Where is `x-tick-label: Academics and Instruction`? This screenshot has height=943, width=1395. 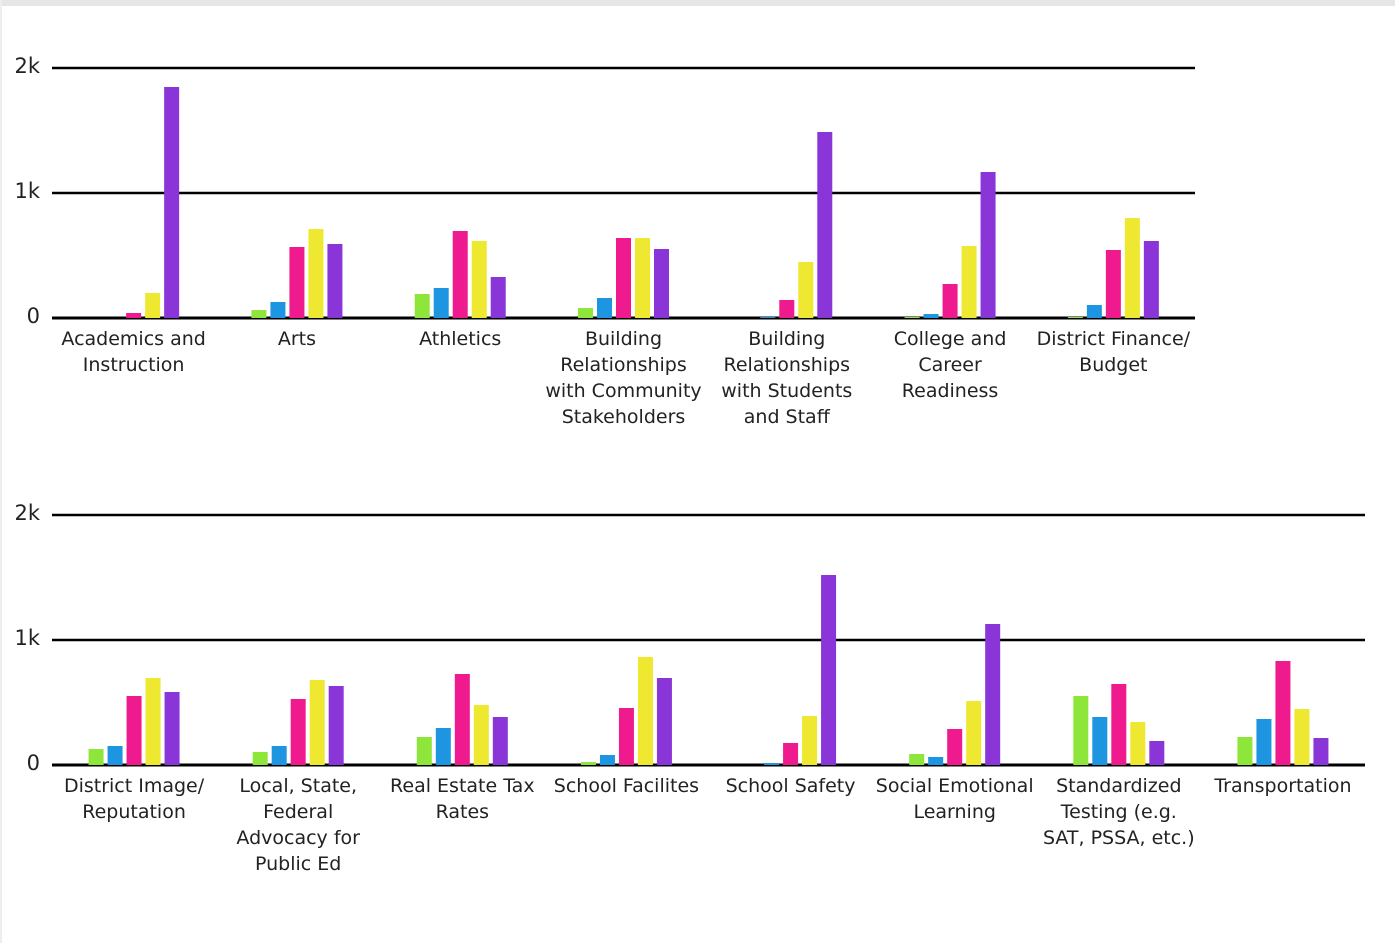
x-tick-label: Academics and Instruction is located at coordinates (133, 352).